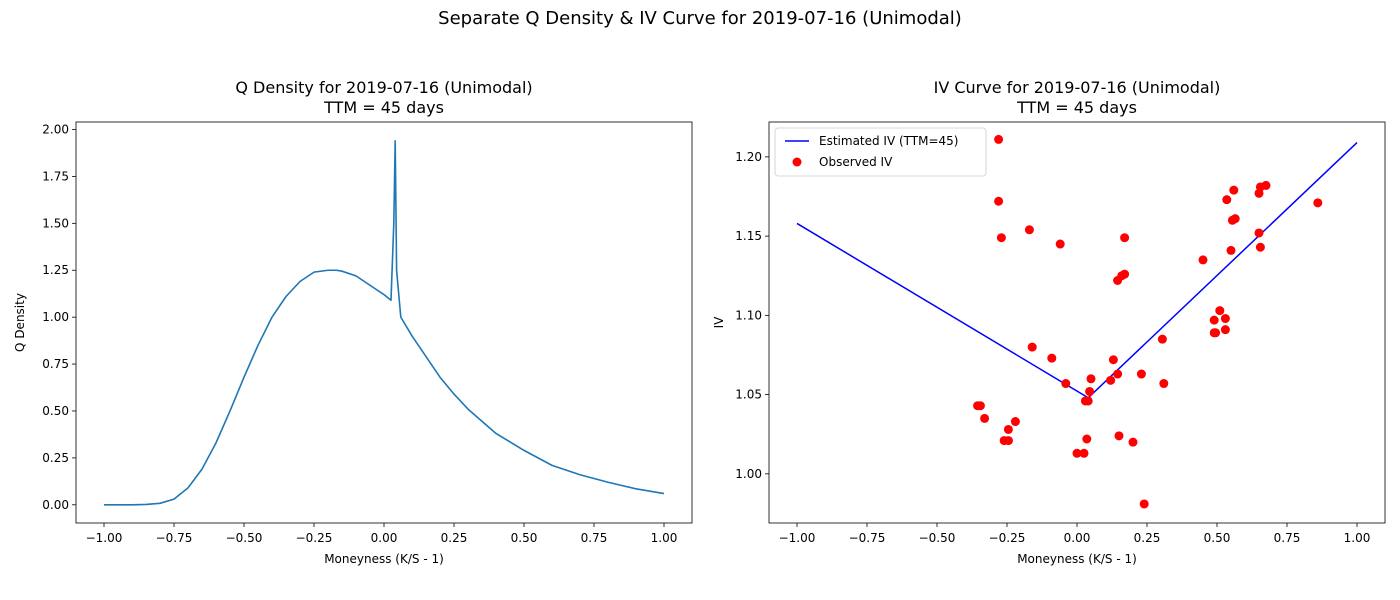  Describe the element at coordinates (55, 458) in the screenshot. I see `y-tick-label: 0.25` at that location.